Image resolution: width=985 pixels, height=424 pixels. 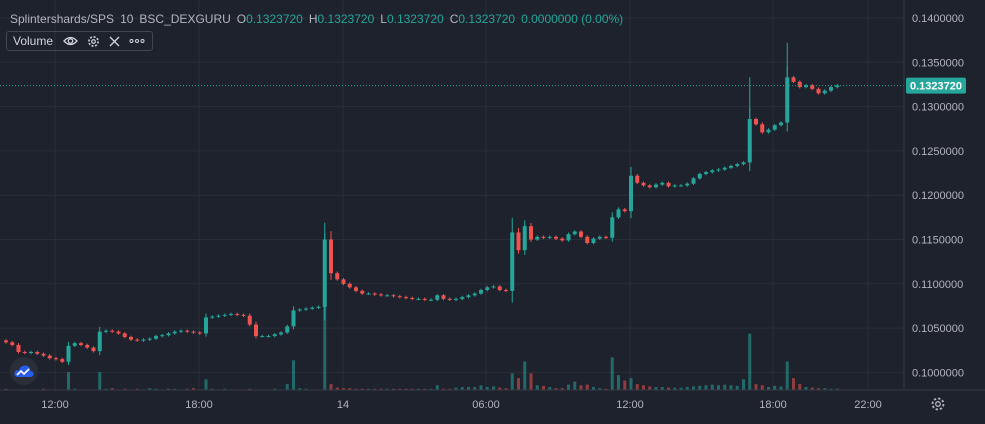 What do you see at coordinates (938, 404) in the screenshot?
I see `settings-gear-icon` at bounding box center [938, 404].